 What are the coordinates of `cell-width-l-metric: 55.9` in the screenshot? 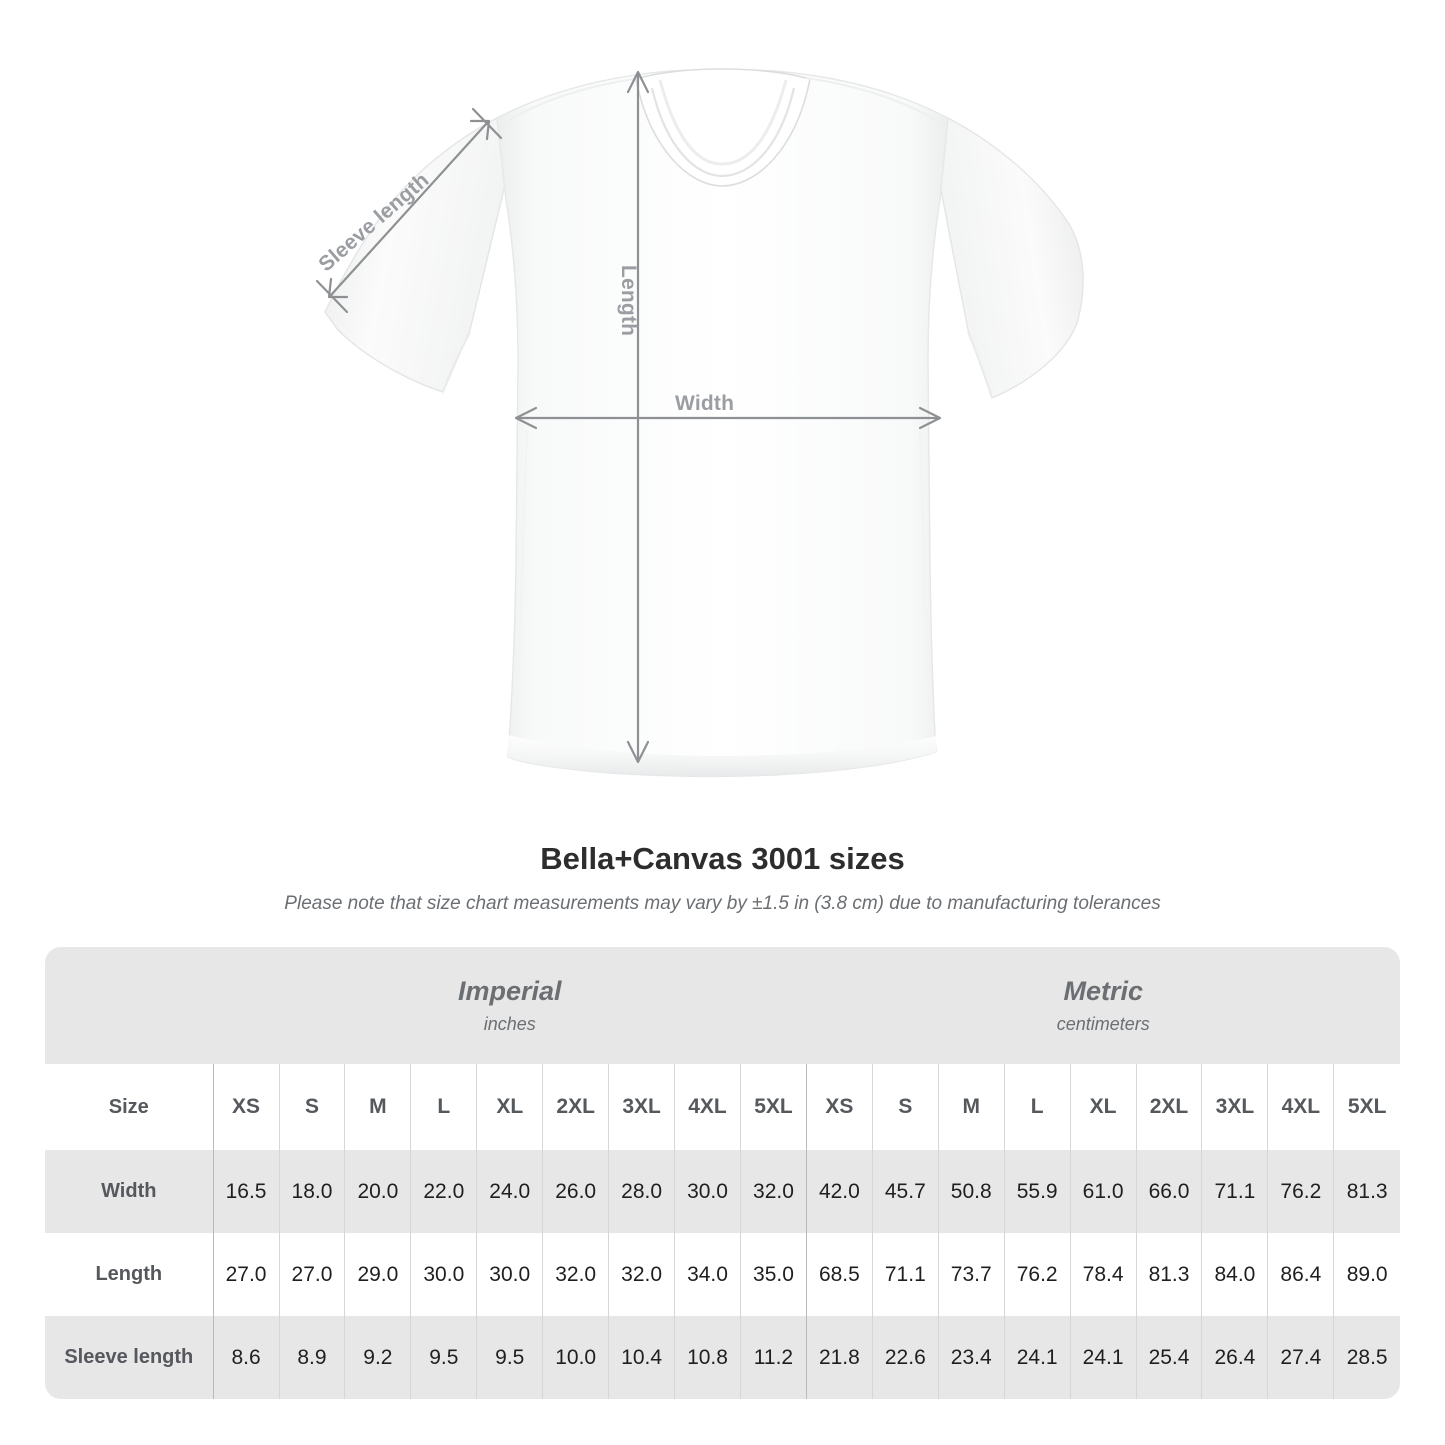 It's located at (1037, 1191).